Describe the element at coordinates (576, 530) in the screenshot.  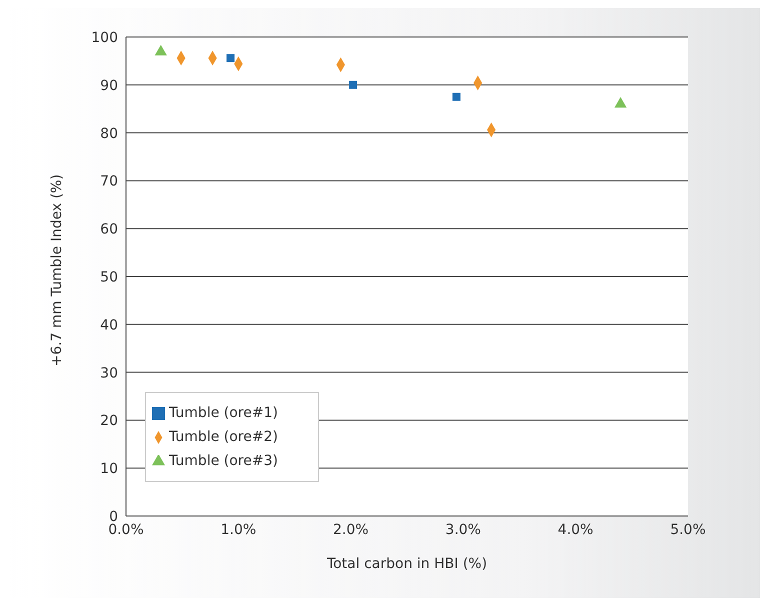
I see `x-tick-label: 4.0%` at that location.